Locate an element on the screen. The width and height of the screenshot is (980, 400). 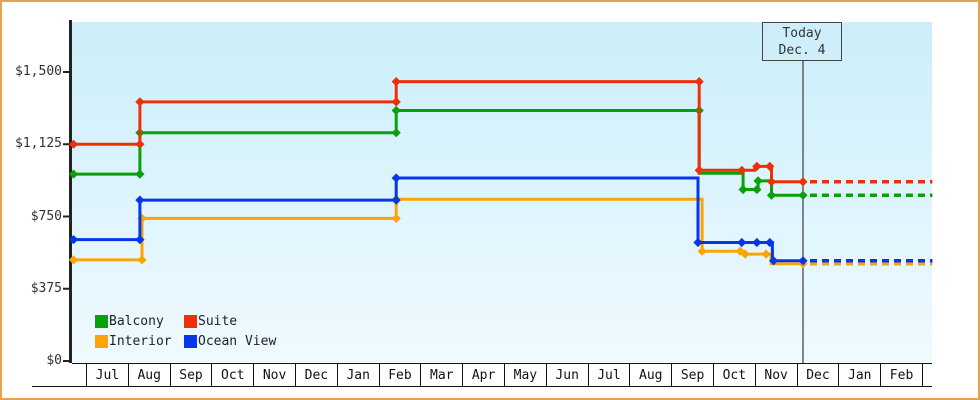
month-cell: Apr is located at coordinates (483, 375).